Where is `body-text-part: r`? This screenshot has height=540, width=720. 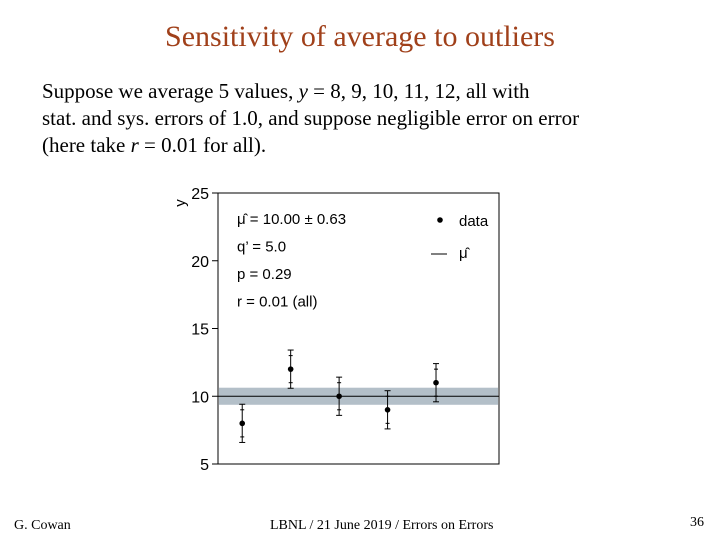
body-text-part: r is located at coordinates (134, 145).